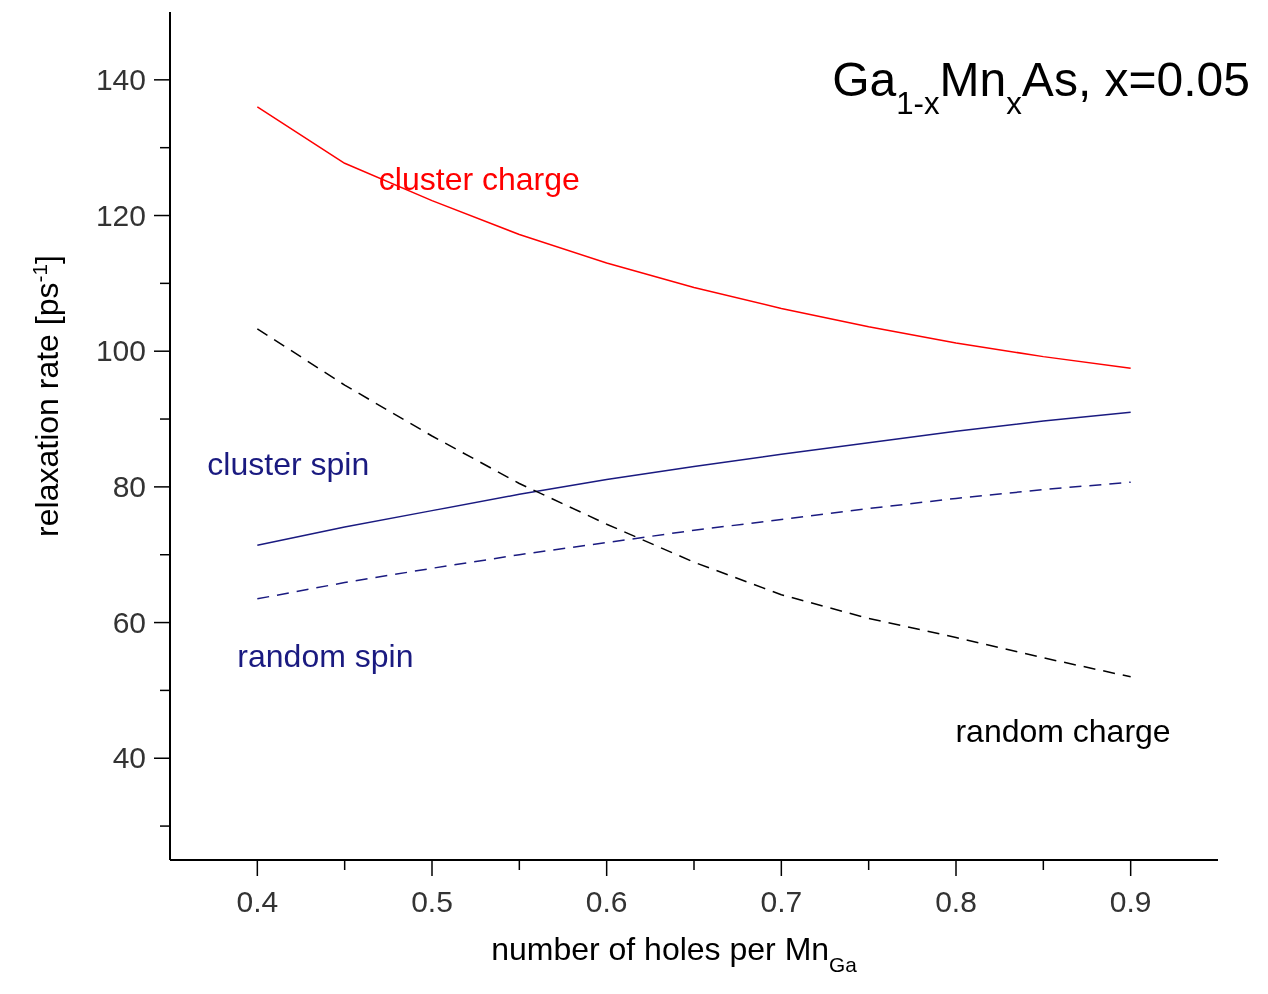 This screenshot has height=994, width=1268. I want to click on x-tick-label: 0.8, so click(956, 901).